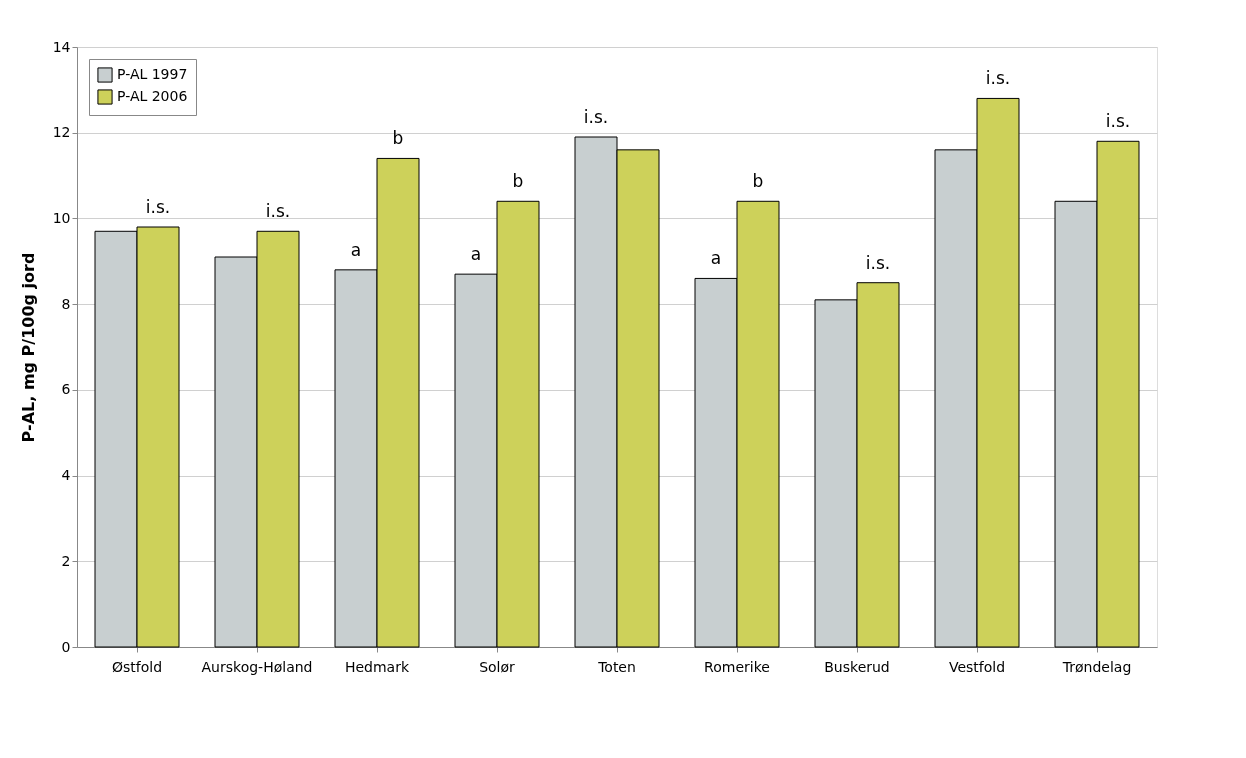 The height and width of the screenshot is (758, 1246). I want to click on y-tick-label: 8, so click(66, 303).